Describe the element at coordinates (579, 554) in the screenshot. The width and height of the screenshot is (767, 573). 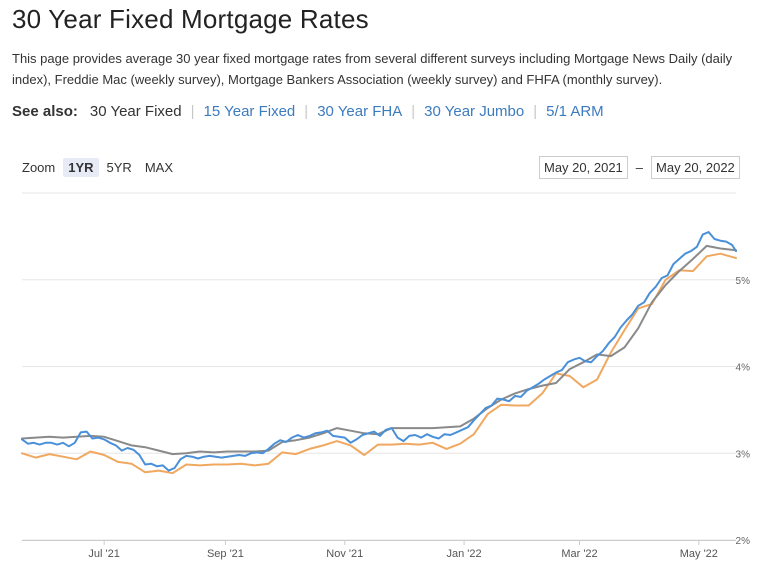
I see `x-tick-label: Mar '22` at that location.